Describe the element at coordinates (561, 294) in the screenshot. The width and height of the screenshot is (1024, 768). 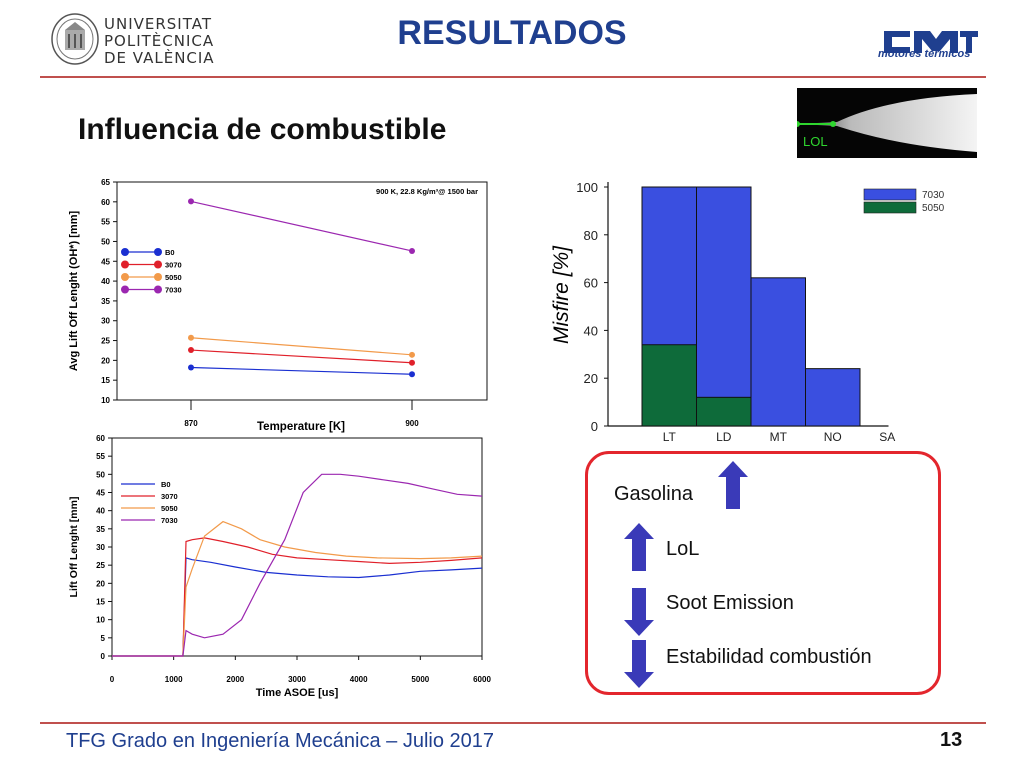
I see `chart3-ylabel: Misfire [%]` at that location.